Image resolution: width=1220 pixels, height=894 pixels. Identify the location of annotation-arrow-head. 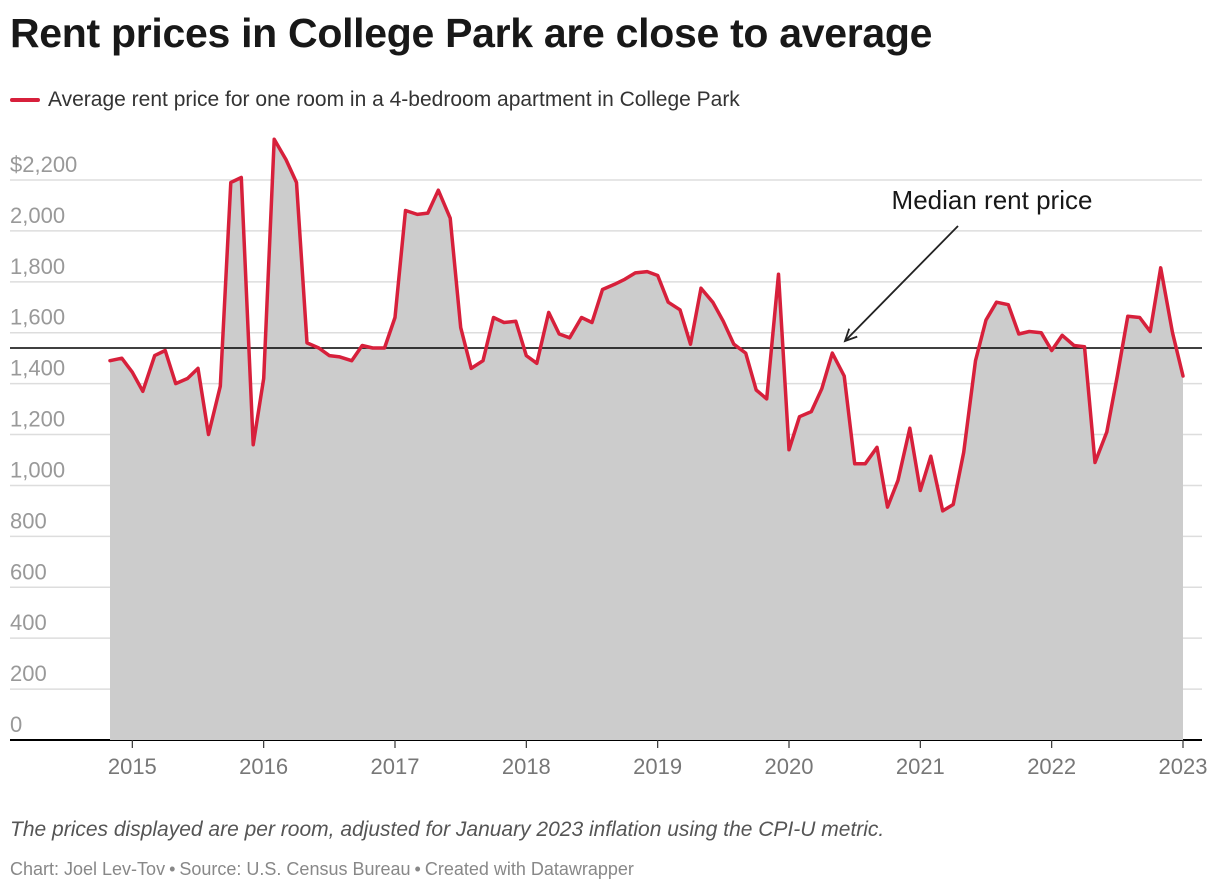
(850, 335).